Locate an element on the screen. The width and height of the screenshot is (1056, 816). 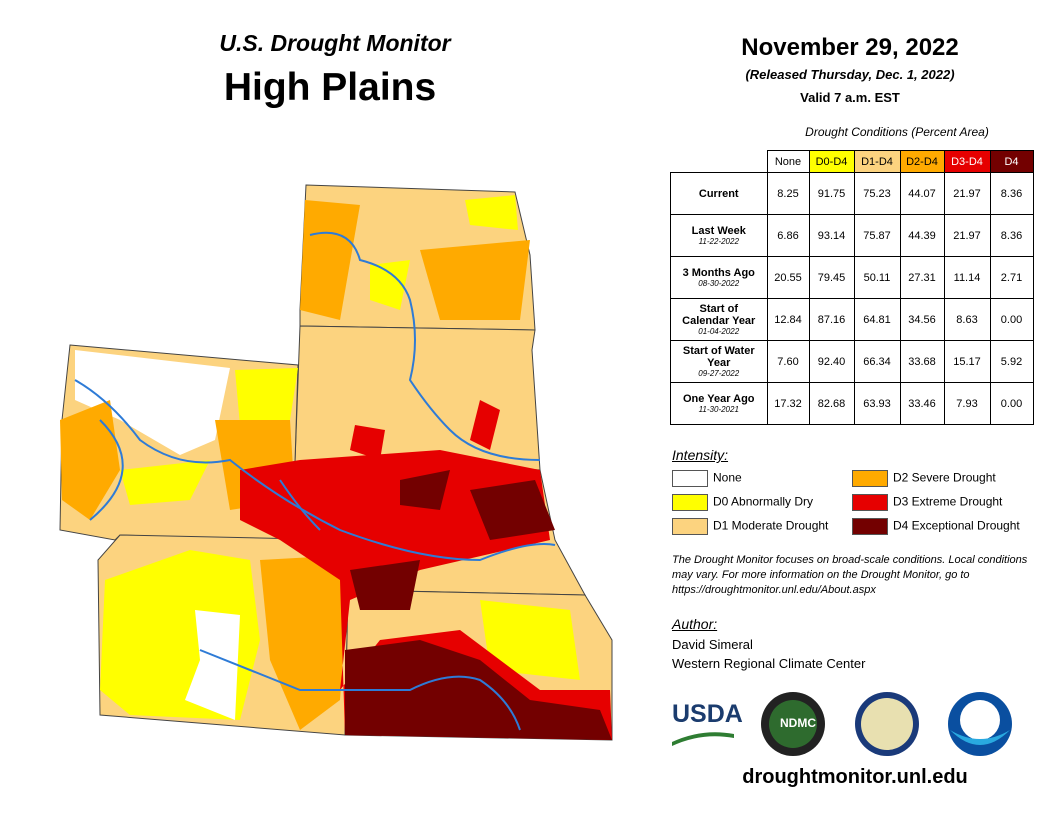
legend-item: D4 Exceptional Drought is located at coordinates (936, 526).